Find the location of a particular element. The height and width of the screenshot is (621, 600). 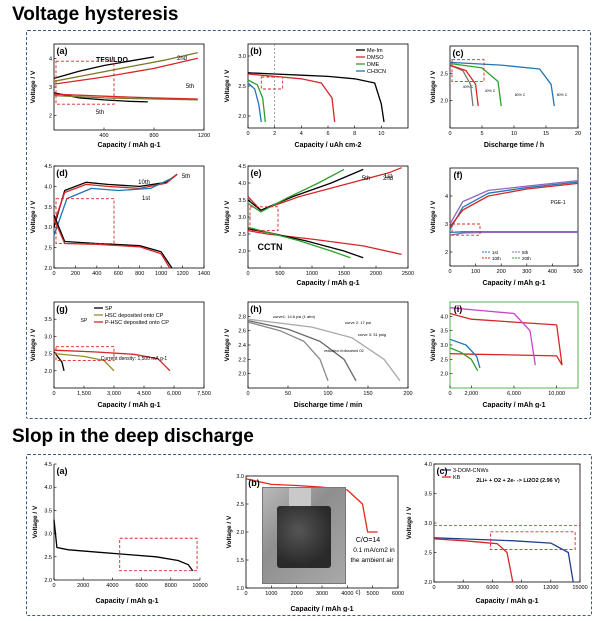

annotation-1: C/O=14 is located at coordinates (368, 540).